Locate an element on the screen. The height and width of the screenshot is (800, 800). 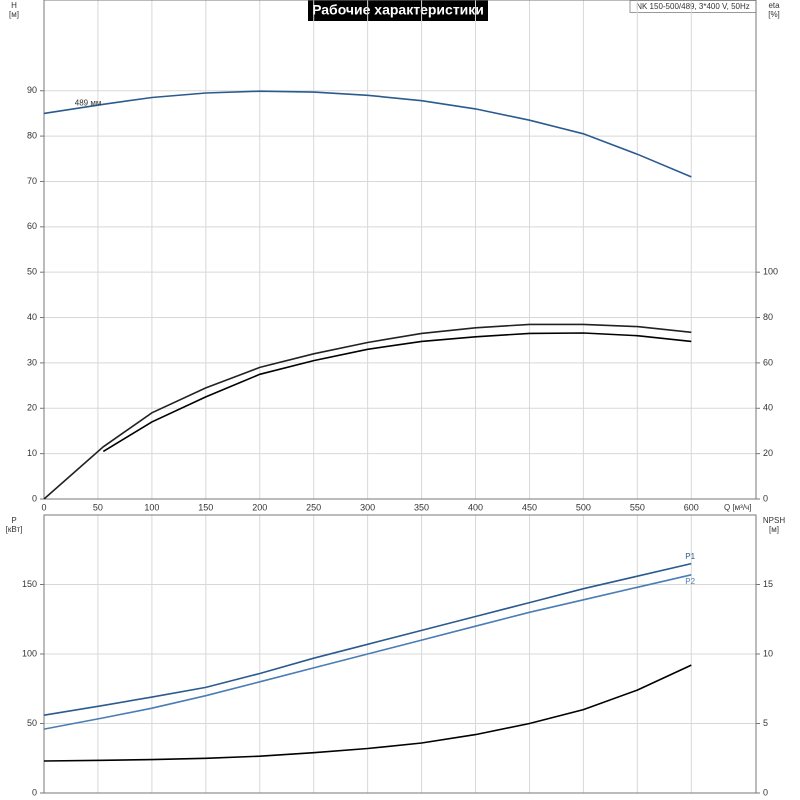
x-tick-label: 400 is located at coordinates (475, 507).